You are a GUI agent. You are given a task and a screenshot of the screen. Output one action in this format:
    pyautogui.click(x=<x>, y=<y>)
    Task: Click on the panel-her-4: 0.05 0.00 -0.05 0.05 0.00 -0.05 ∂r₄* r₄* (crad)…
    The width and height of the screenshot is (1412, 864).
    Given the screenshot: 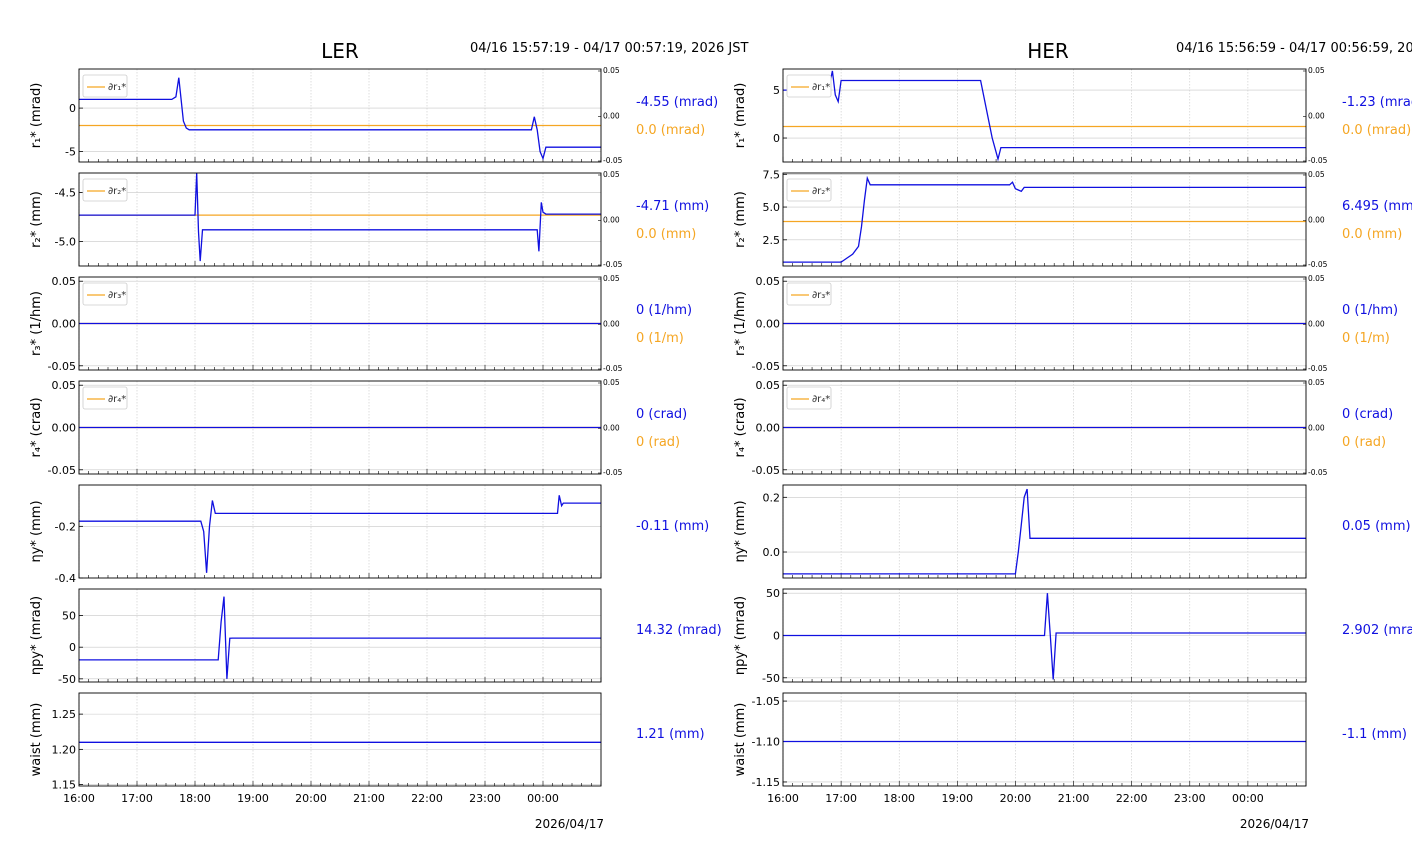 What is the action you would take?
    pyautogui.click(x=1063, y=427)
    